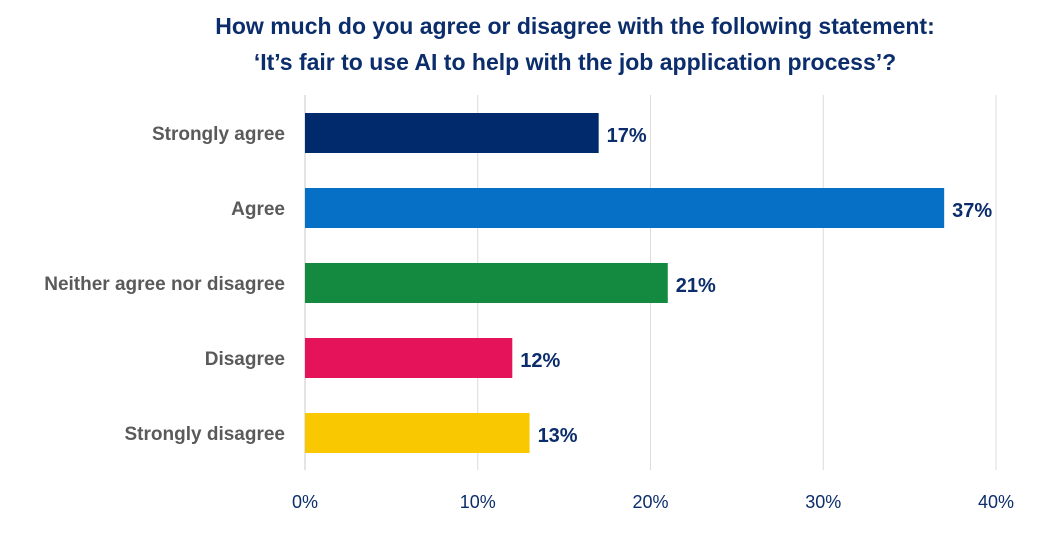  I want to click on x-tick-label: 20%, so click(650, 502).